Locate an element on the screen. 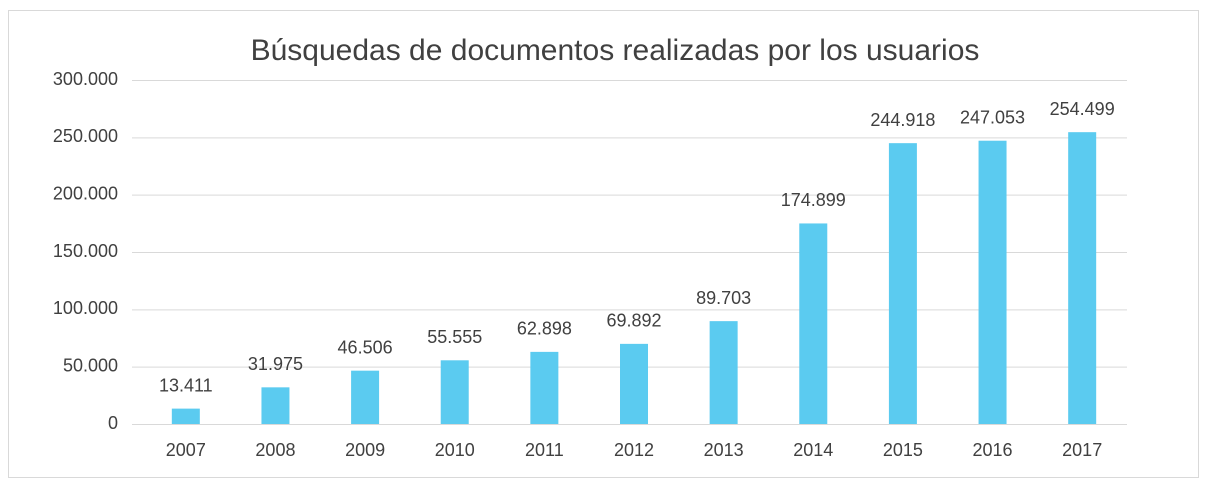  data-label: 13.411 is located at coordinates (186, 385).